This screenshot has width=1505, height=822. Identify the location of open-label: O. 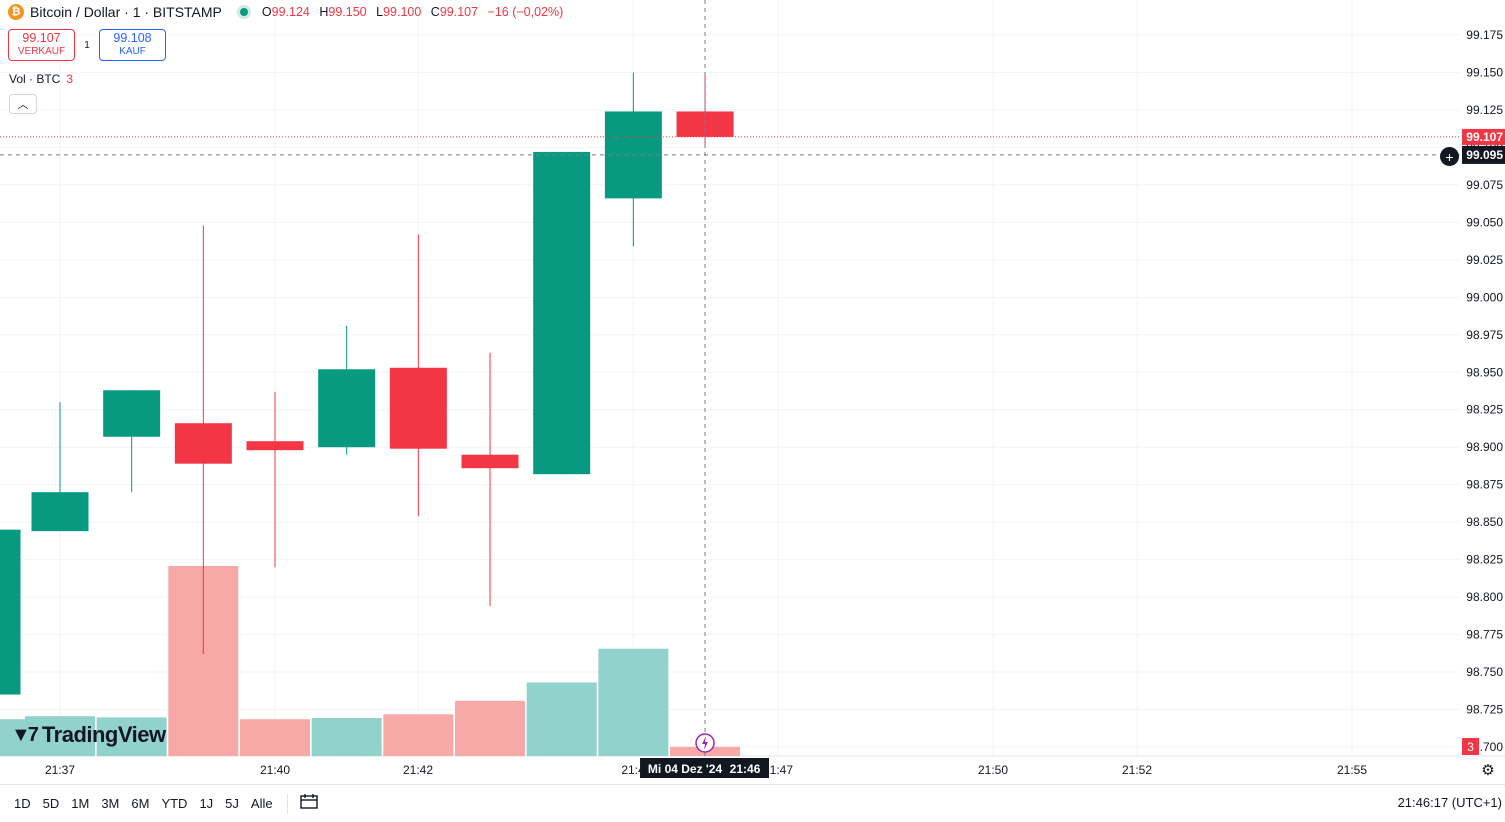
(266, 12).